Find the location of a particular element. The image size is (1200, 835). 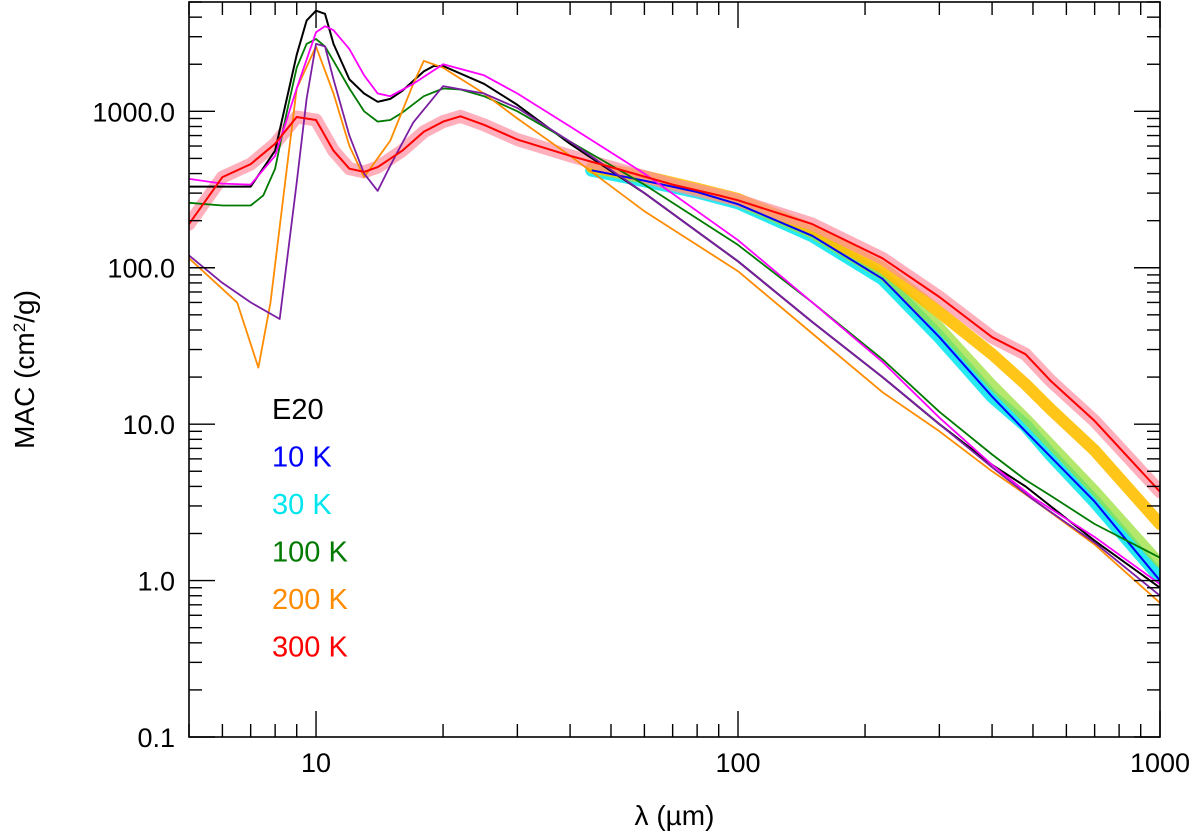

y-axis-title: MAC (cm2/g) is located at coordinates (24, 369).